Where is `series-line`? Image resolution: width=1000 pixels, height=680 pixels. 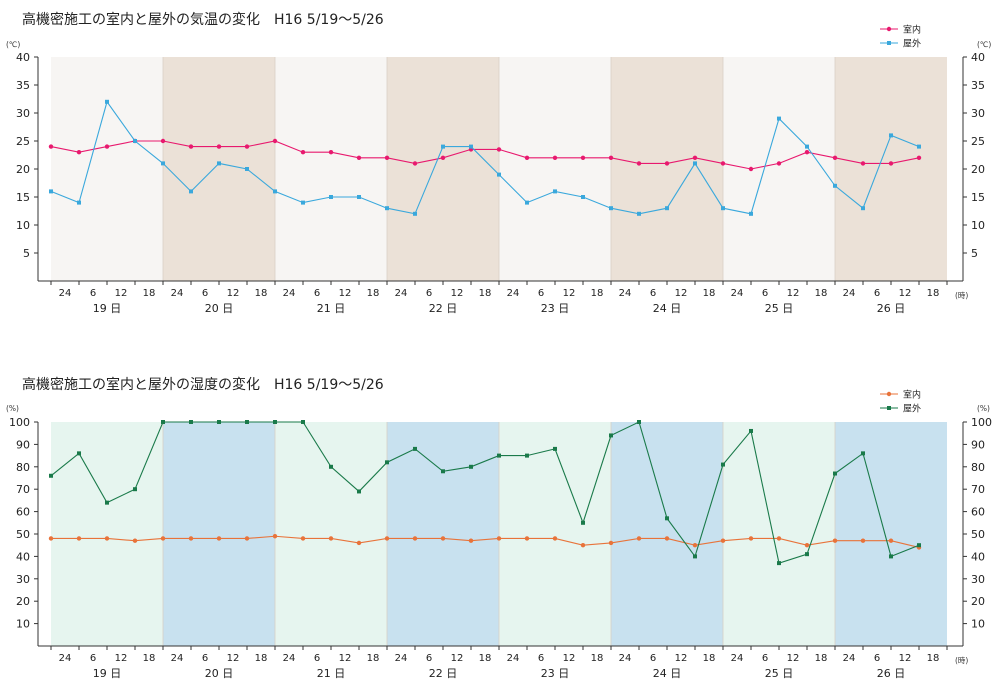 series-line is located at coordinates (485, 157).